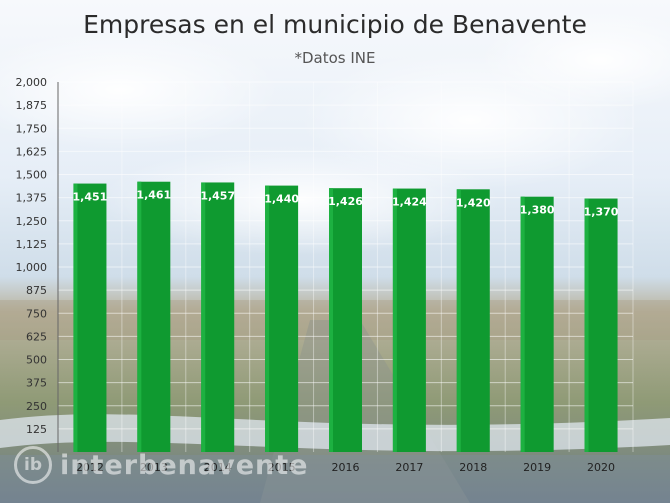 The height and width of the screenshot is (503, 670). I want to click on data-label: 1,457, so click(217, 195).